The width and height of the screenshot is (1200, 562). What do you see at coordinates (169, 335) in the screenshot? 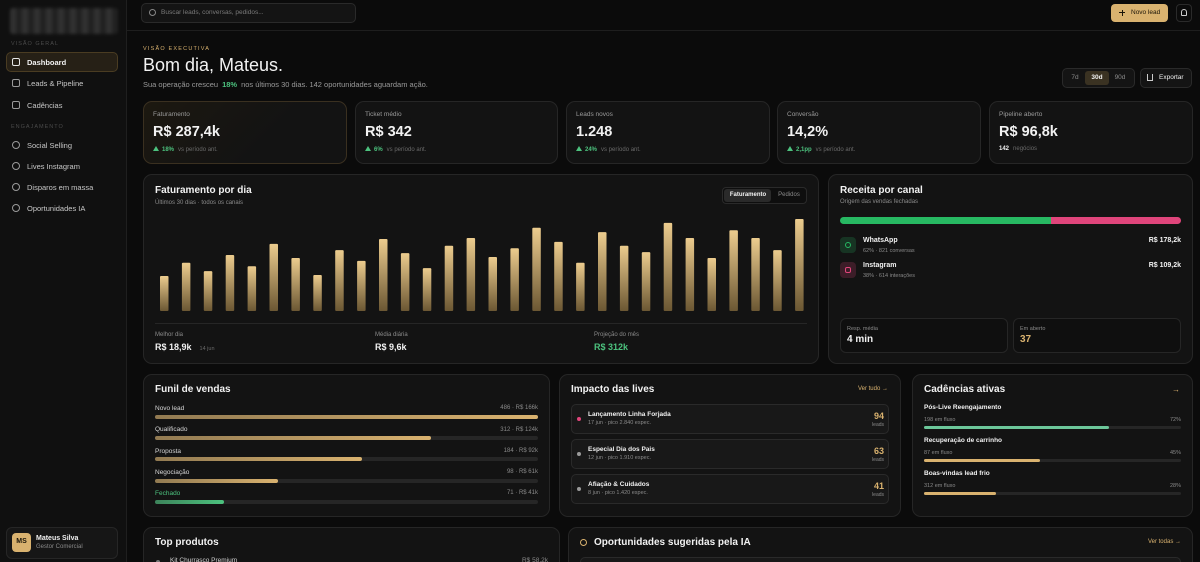
I see `stat-label: Melhor dia` at bounding box center [169, 335].